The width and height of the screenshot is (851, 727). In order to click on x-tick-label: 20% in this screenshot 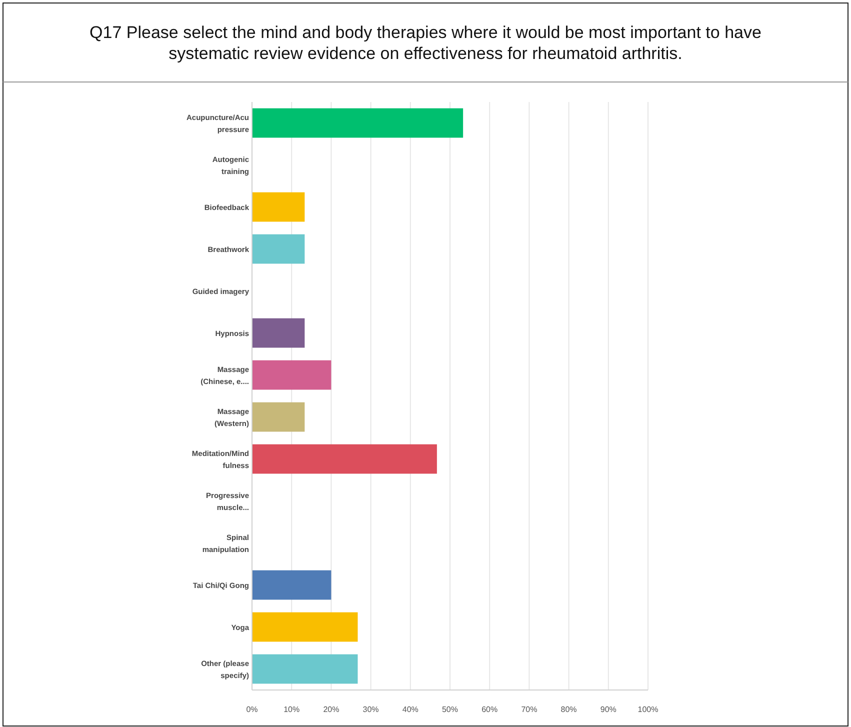, I will do `click(331, 709)`.